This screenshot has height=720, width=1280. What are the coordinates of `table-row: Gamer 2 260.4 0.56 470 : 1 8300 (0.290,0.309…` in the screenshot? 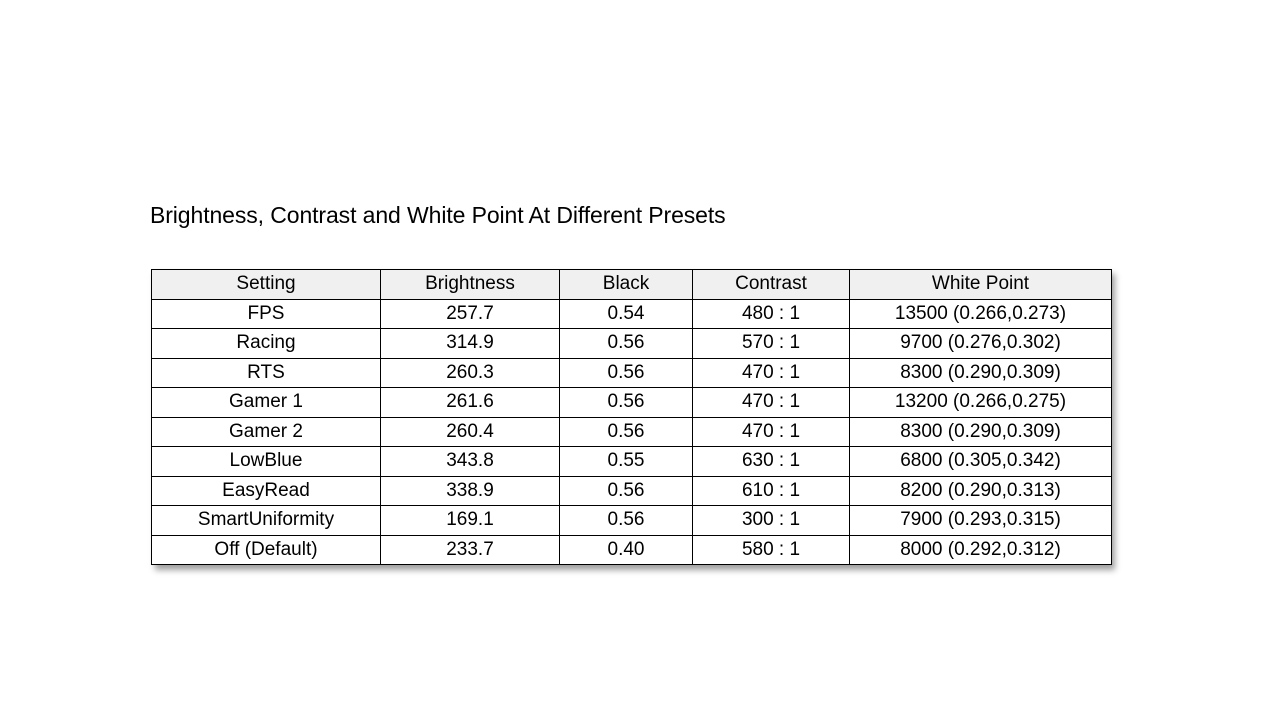 It's located at (631, 431).